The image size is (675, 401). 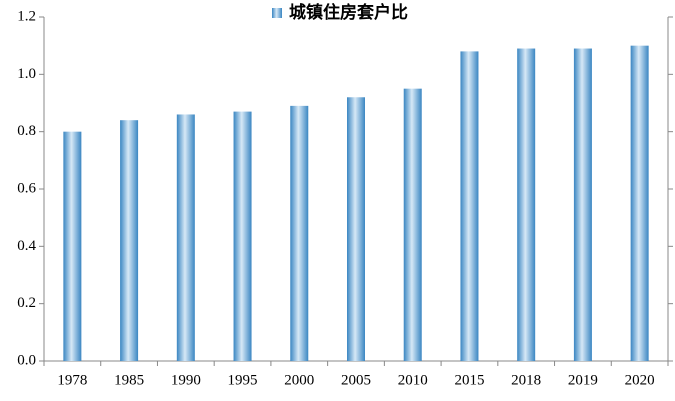 I want to click on x-tick-label: 2005, so click(x=356, y=380).